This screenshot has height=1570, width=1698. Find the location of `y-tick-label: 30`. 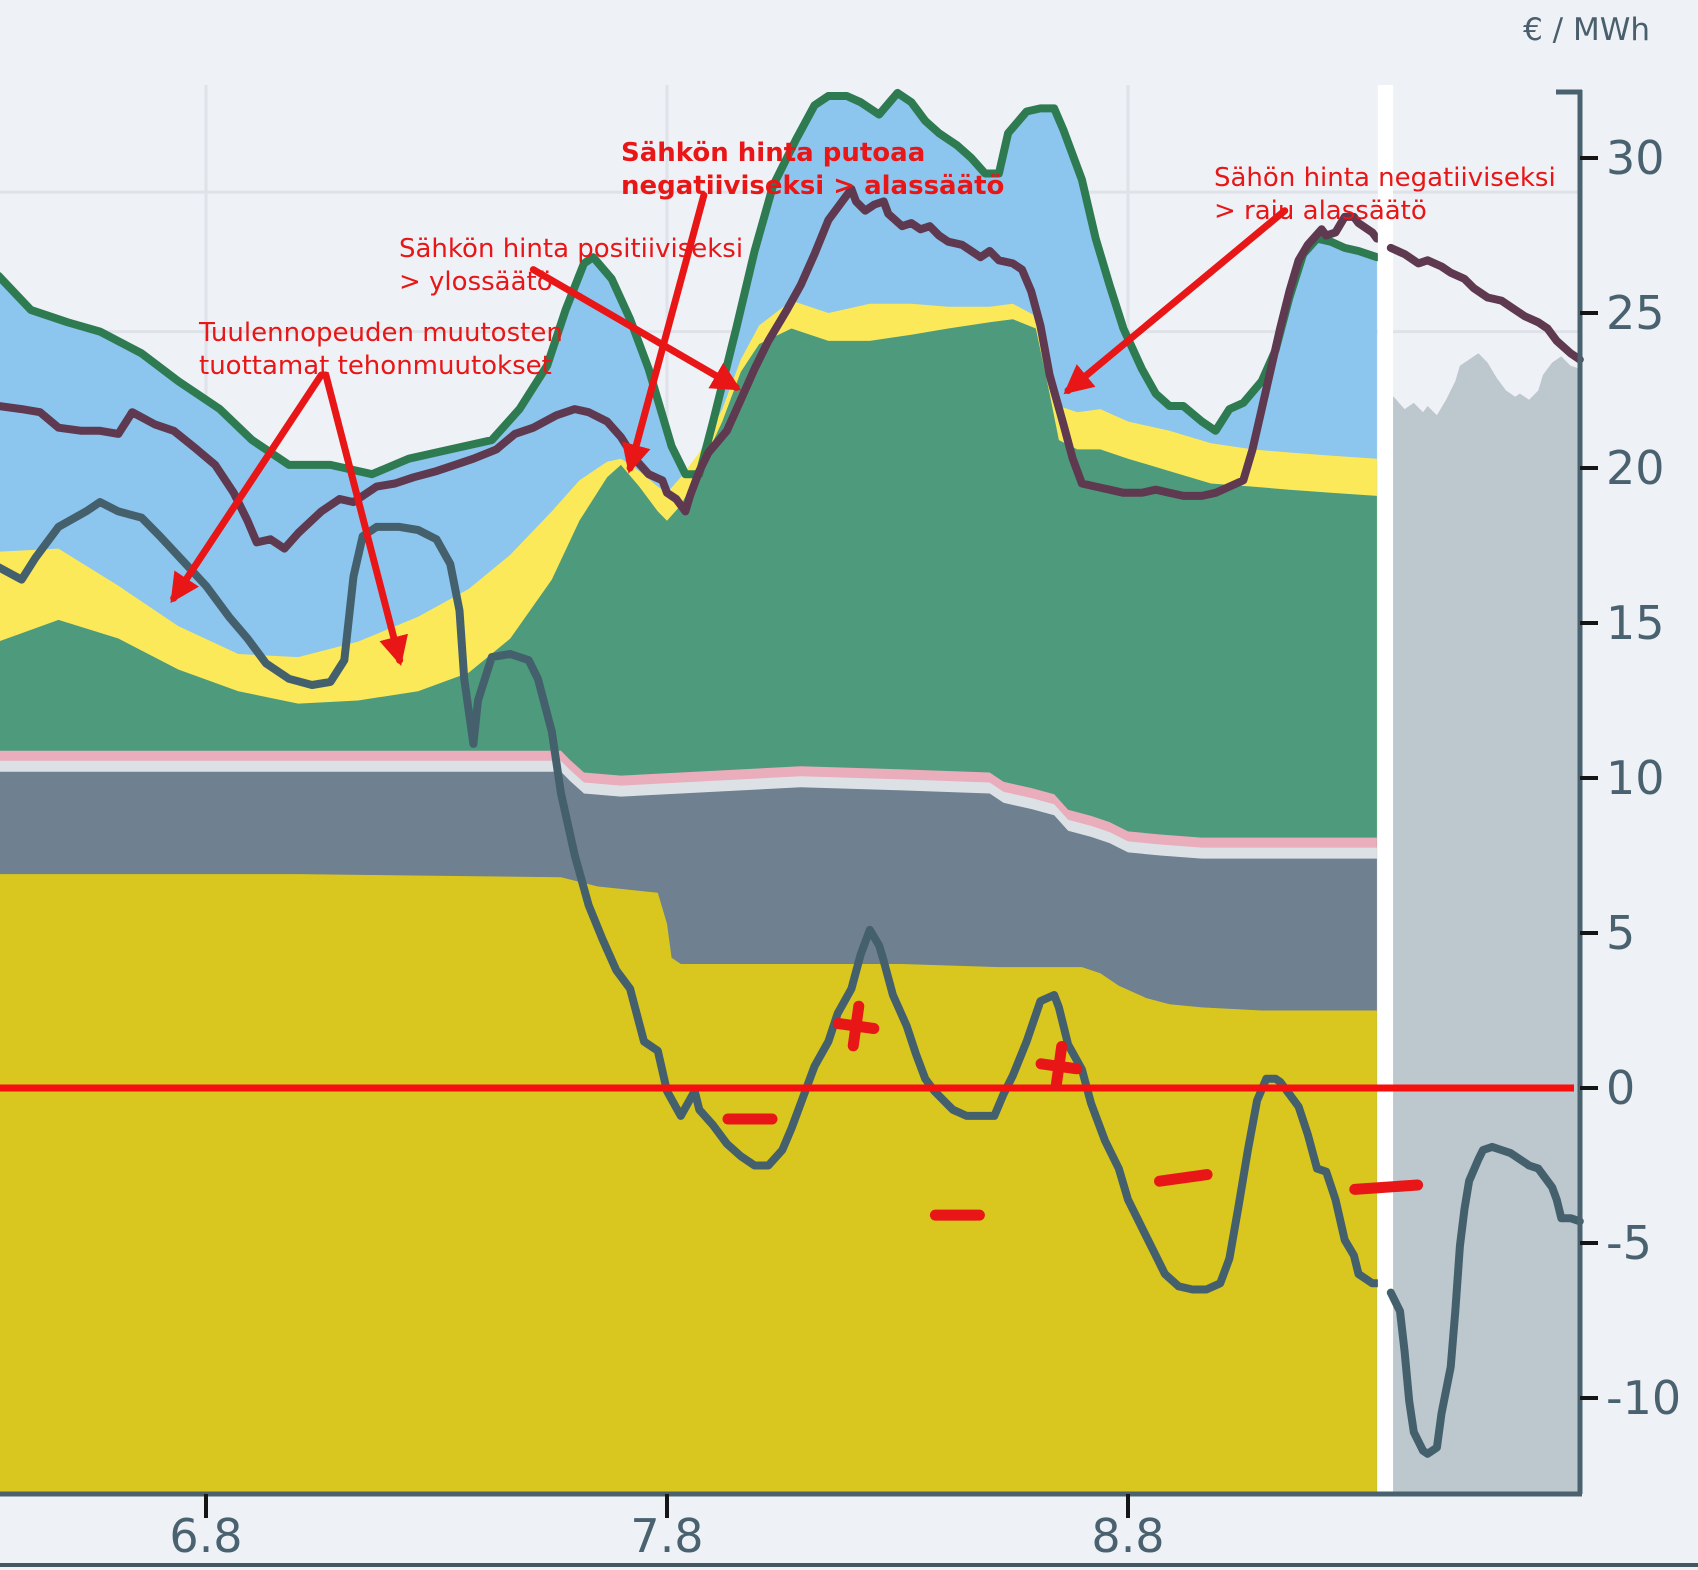

y-tick-label: 30 is located at coordinates (1635, 158).